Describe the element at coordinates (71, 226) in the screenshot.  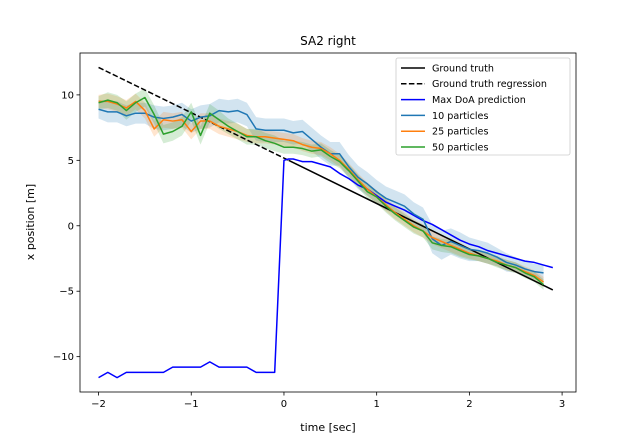
I see `y-tick-label: 0` at that location.